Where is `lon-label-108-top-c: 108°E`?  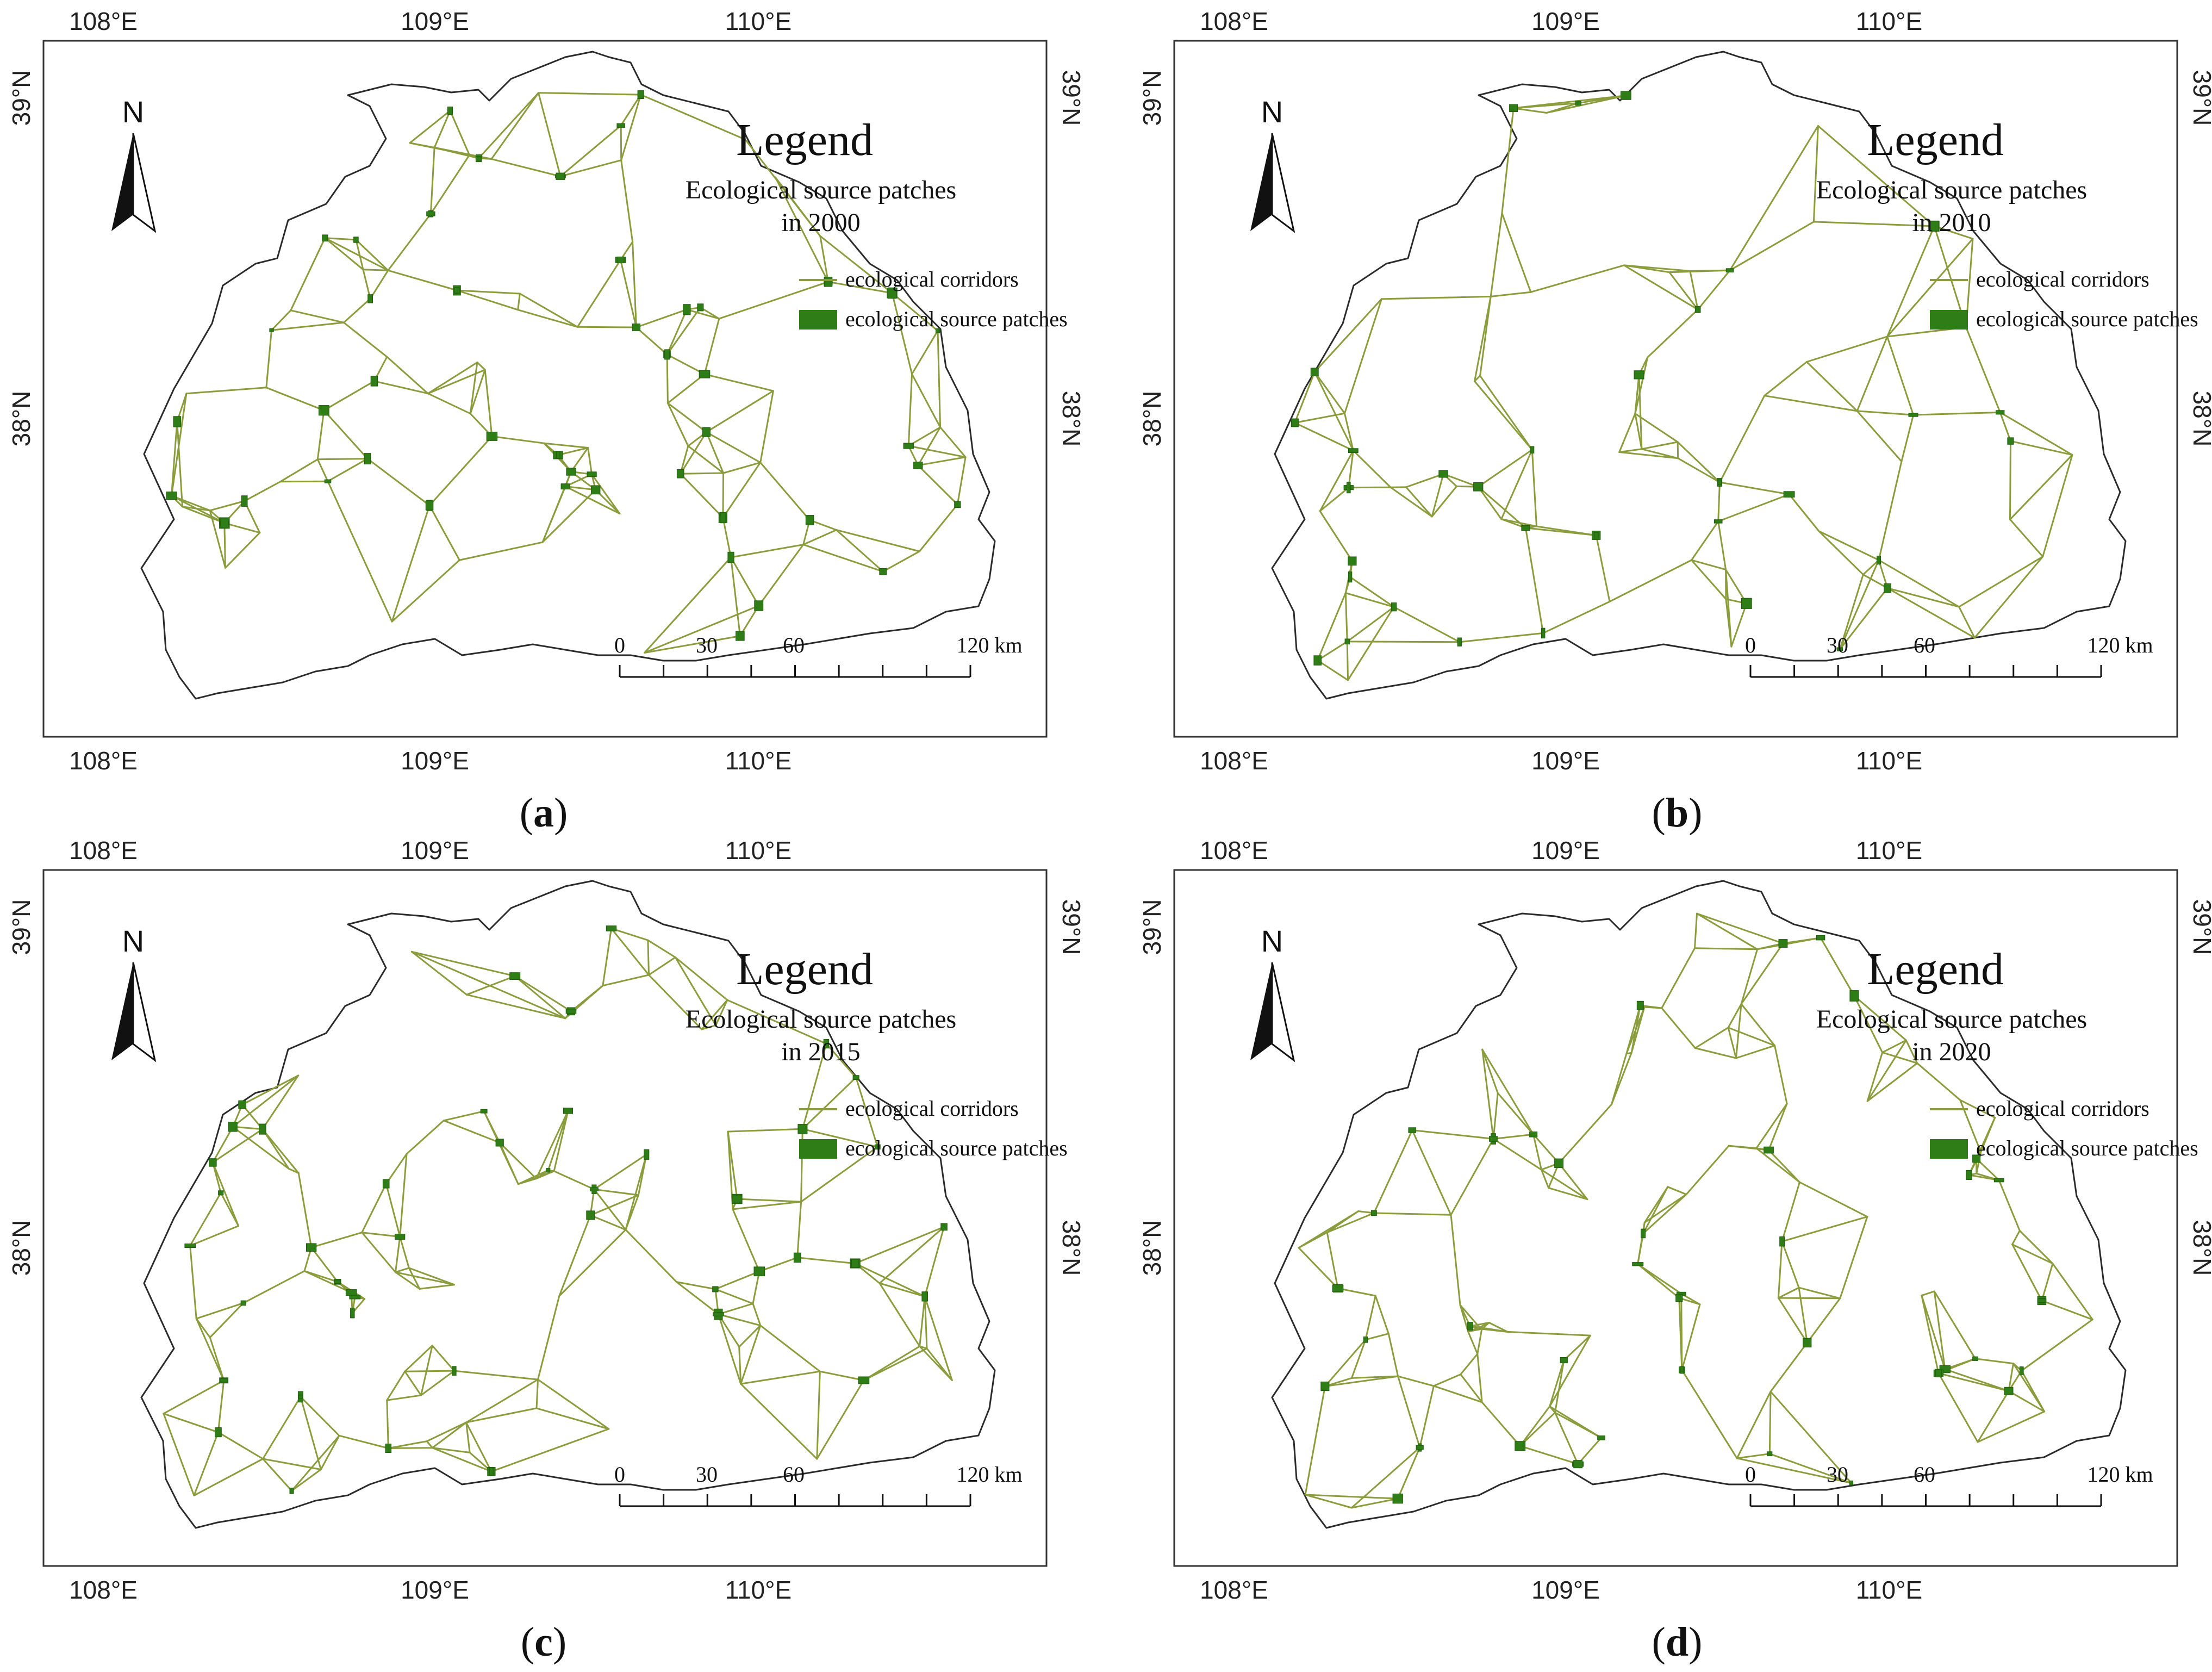 lon-label-108-top-c: 108°E is located at coordinates (103, 850).